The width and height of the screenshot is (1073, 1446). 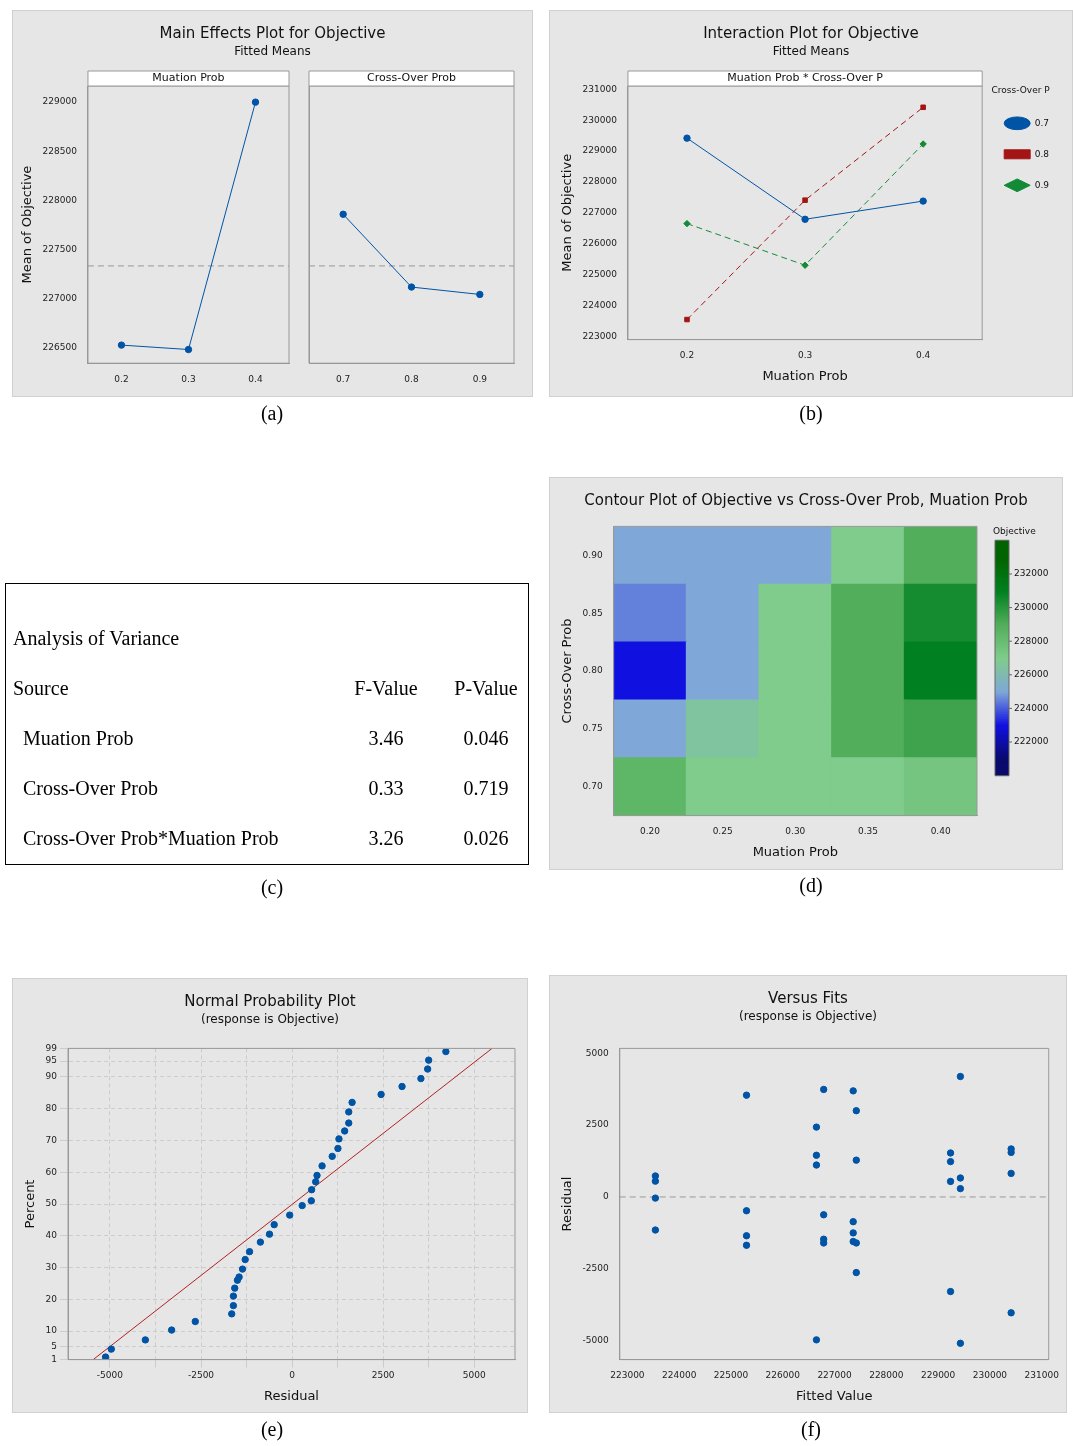 What do you see at coordinates (51, 1203) in the screenshot?
I see `y-tick-label: 50` at bounding box center [51, 1203].